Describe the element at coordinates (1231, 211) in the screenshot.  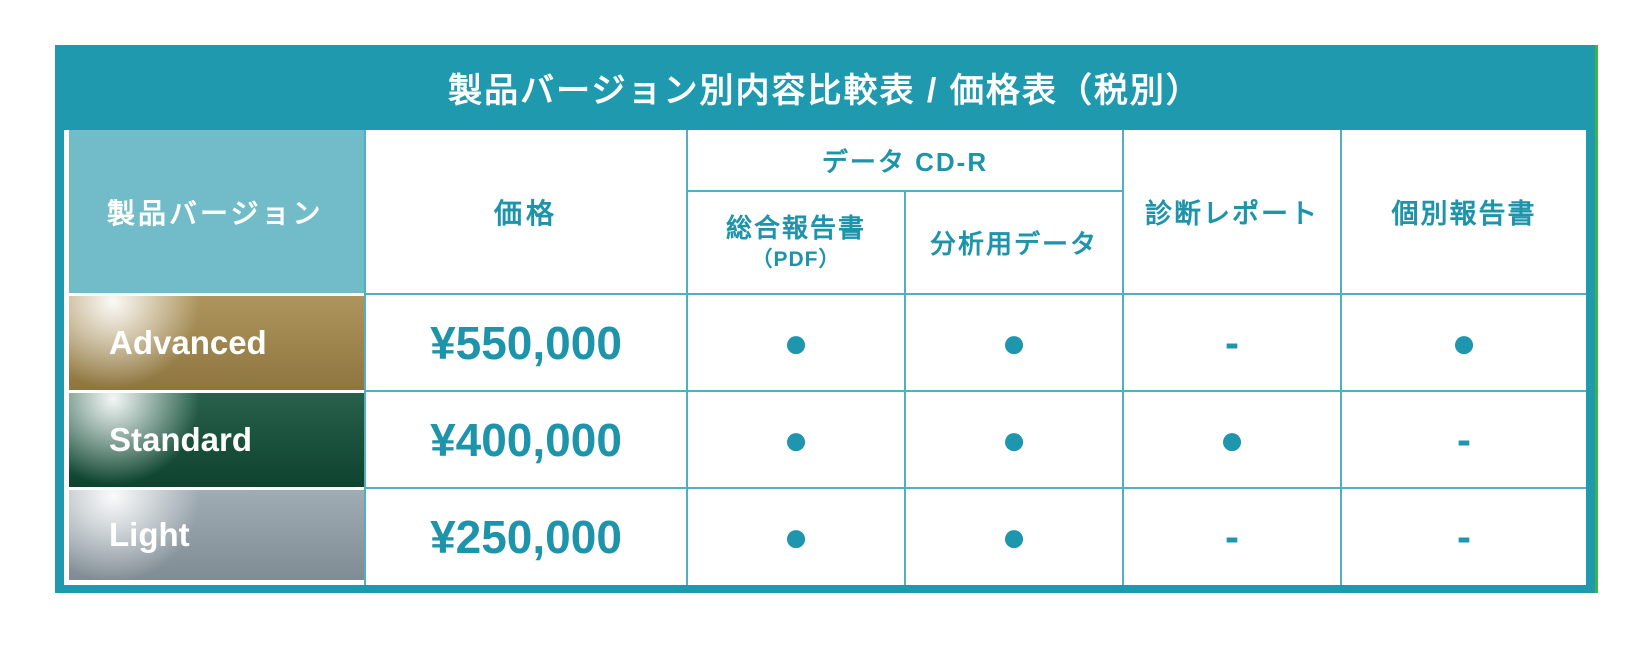
I see `header-diagnosis: 診断レポート` at that location.